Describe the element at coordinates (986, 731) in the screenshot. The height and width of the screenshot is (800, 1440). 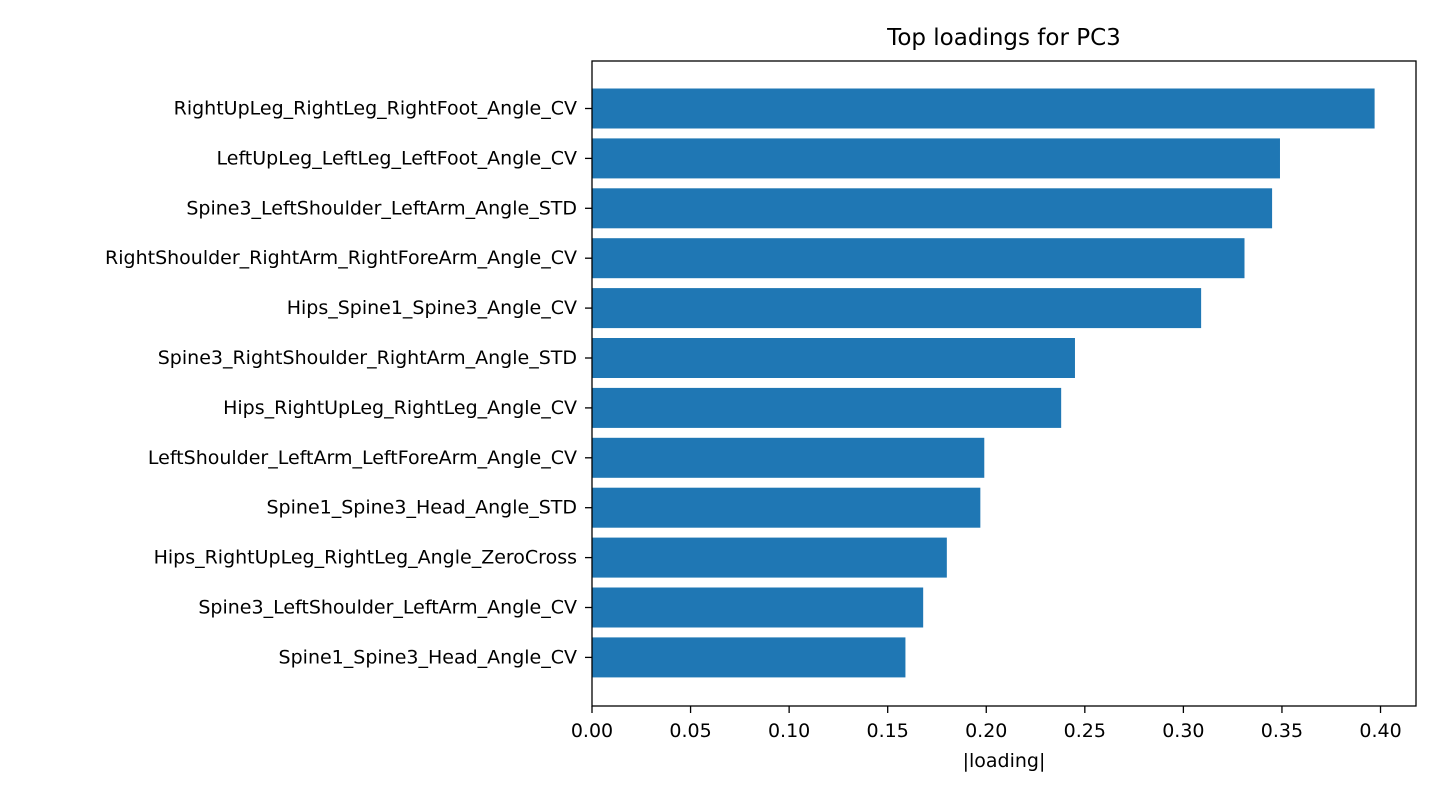
I see `x-tick-label: 0.20` at that location.